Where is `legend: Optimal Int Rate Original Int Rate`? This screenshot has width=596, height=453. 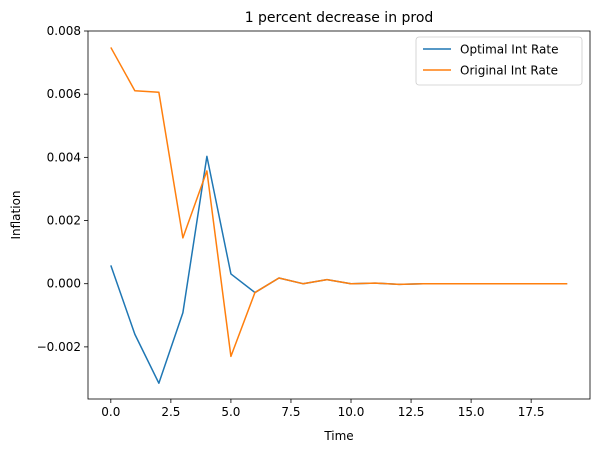 legend: Optimal Int Rate Original Int Rate is located at coordinates (499, 61).